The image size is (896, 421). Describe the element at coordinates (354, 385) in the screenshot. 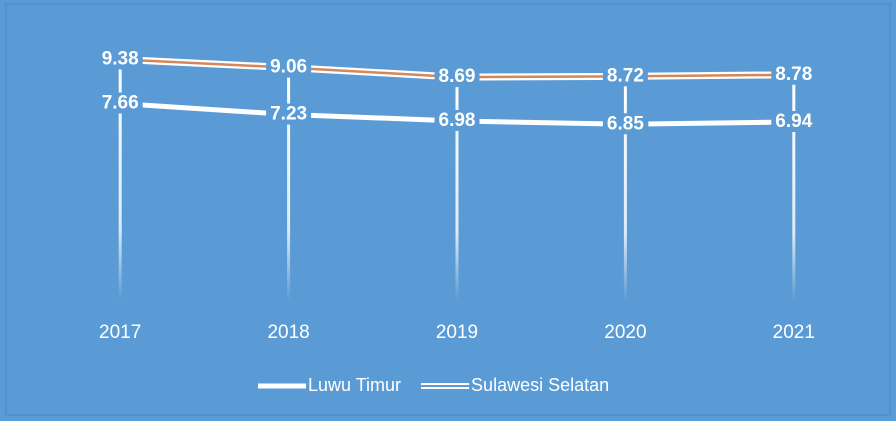

I see `legend-label: Luwu Timur` at that location.